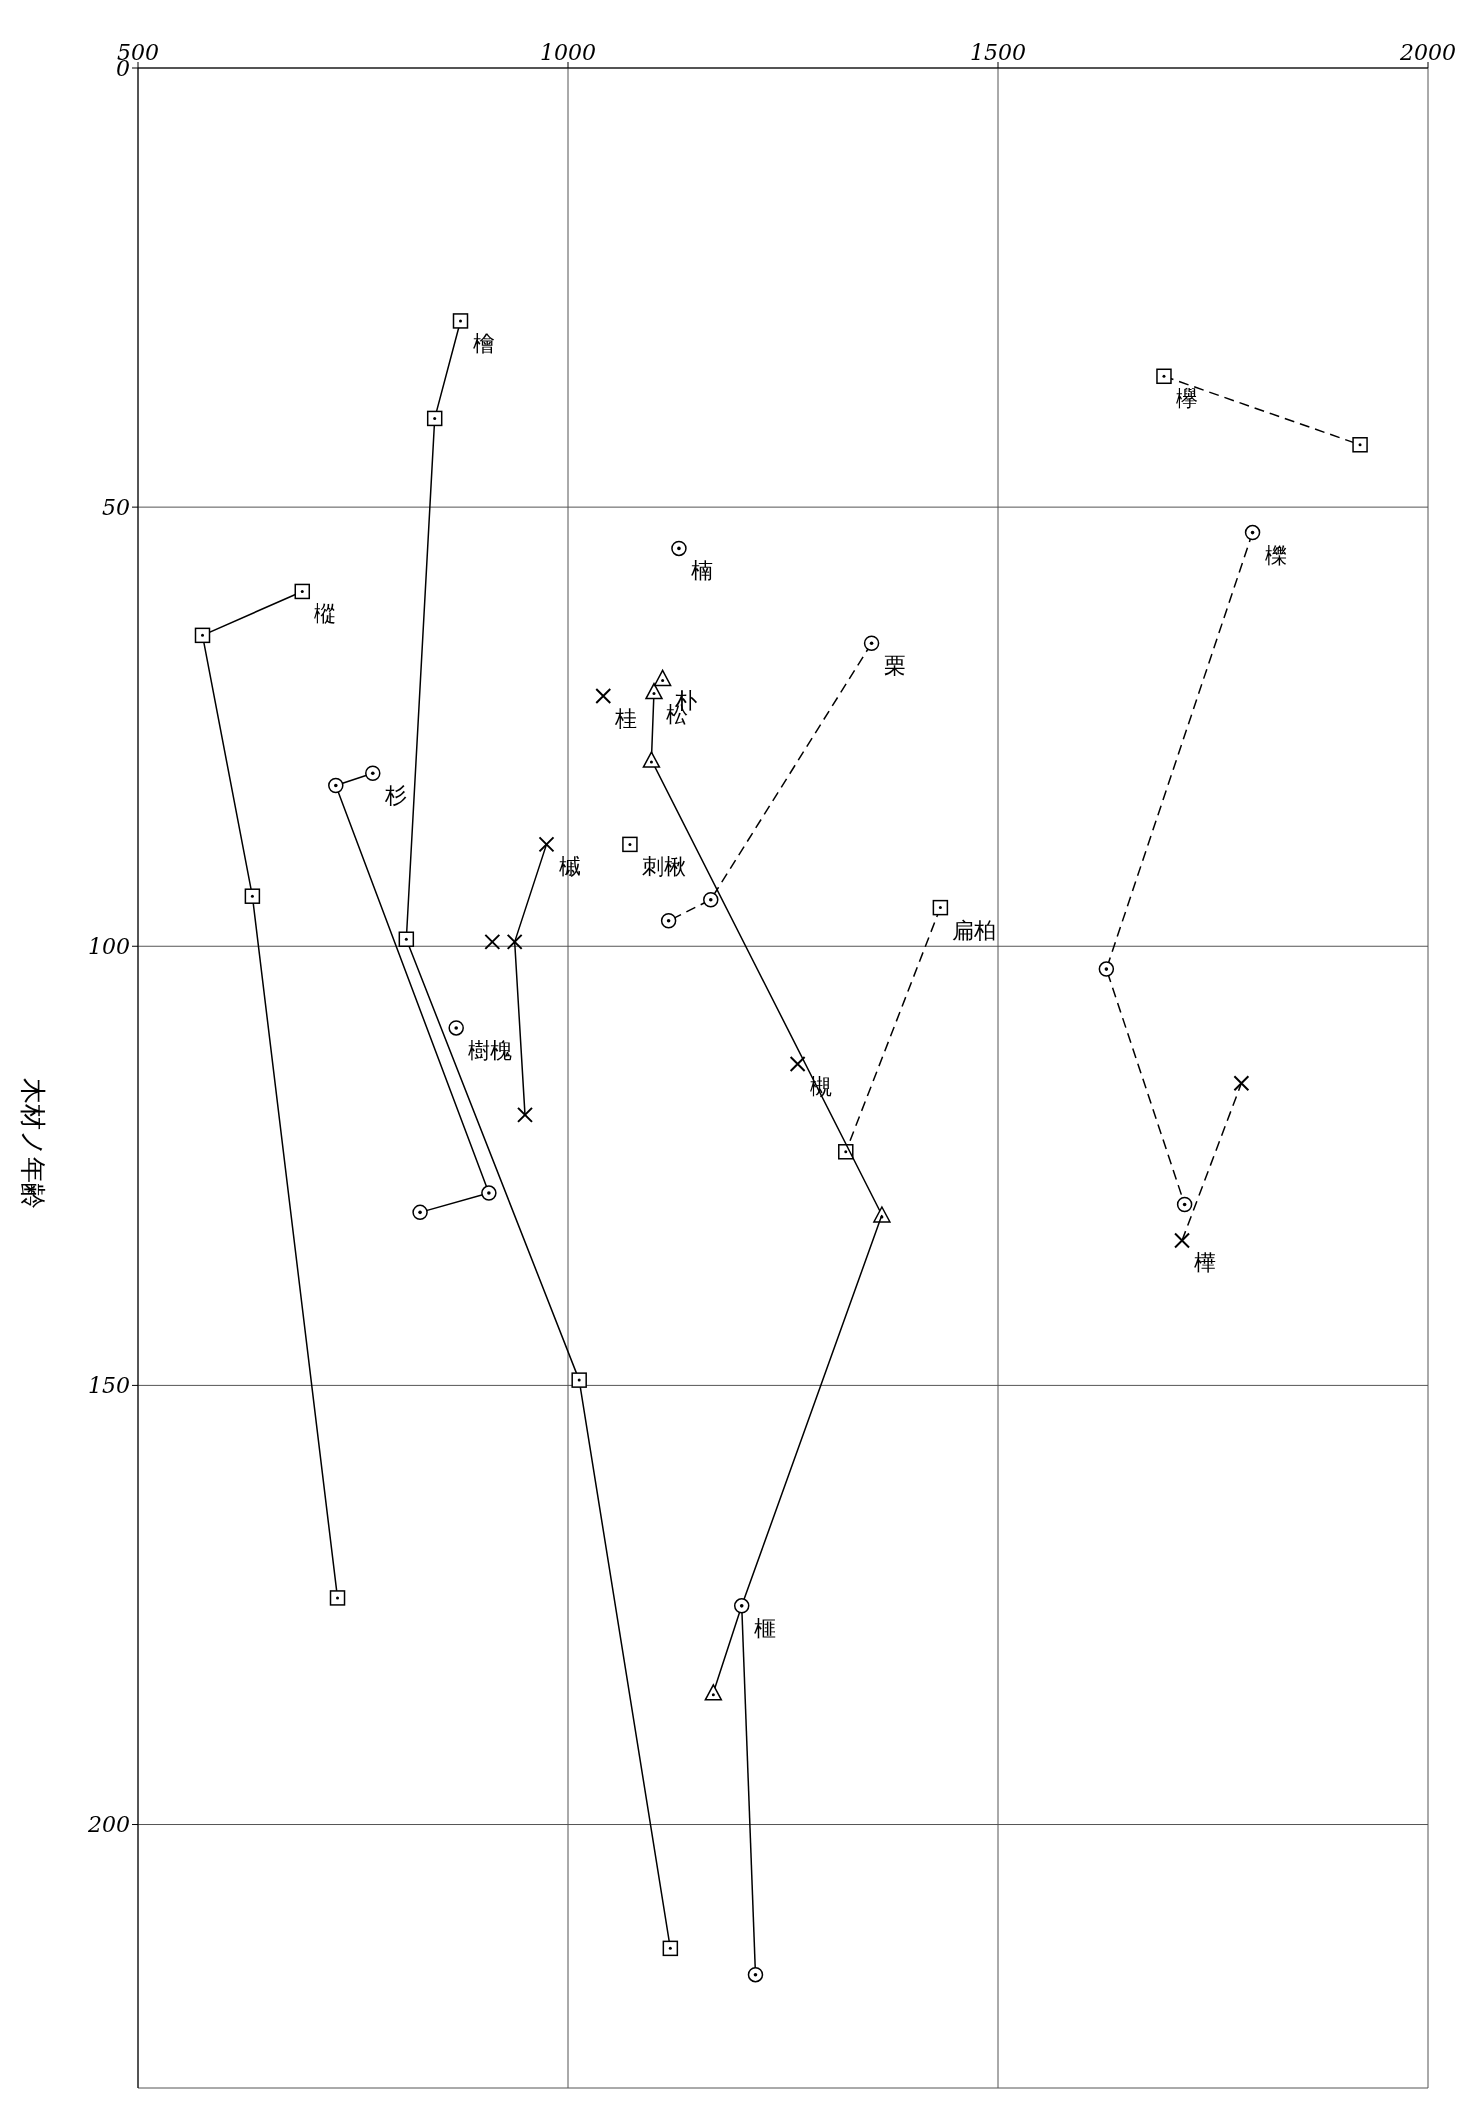  Describe the element at coordinates (1186, 399) in the screenshot. I see `series-label: 欅` at that location.